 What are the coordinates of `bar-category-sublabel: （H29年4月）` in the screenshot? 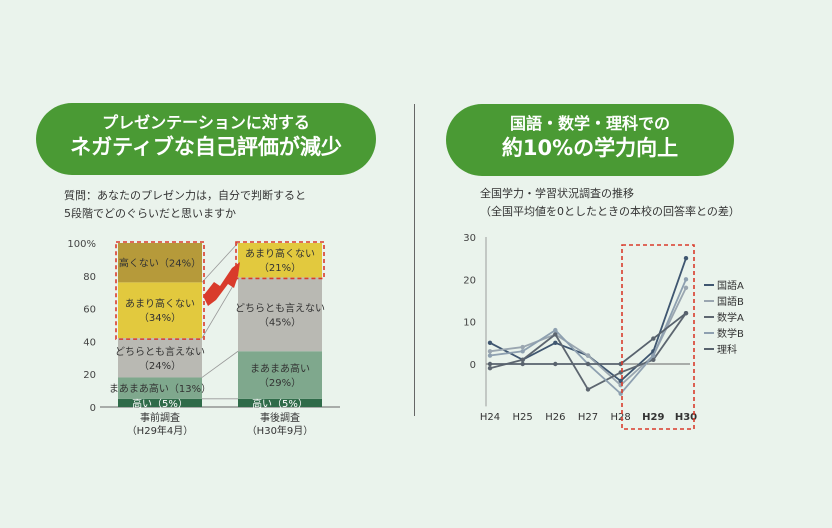 It's located at (160, 430).